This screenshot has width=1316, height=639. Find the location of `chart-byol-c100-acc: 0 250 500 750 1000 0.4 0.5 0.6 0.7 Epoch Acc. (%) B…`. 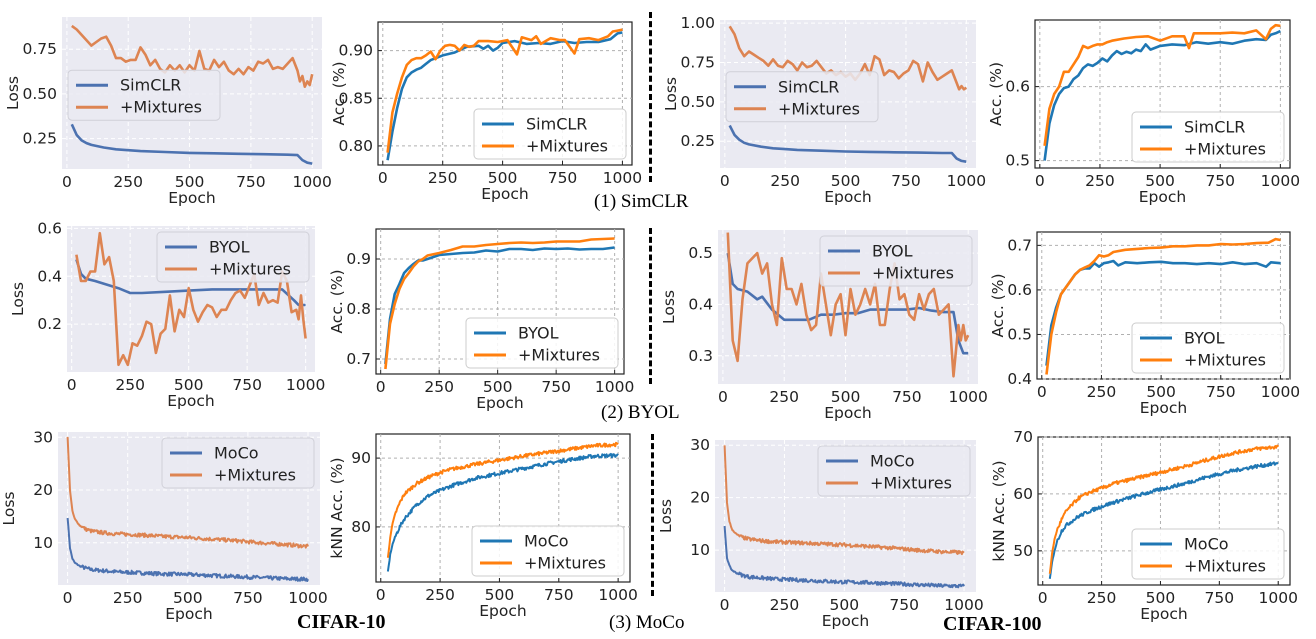

chart-byol-c100-acc: 0 250 500 750 1000 0.4 0.5 0.6 0.7 Epoch Acc. (%) B… is located at coordinates (1144, 324).